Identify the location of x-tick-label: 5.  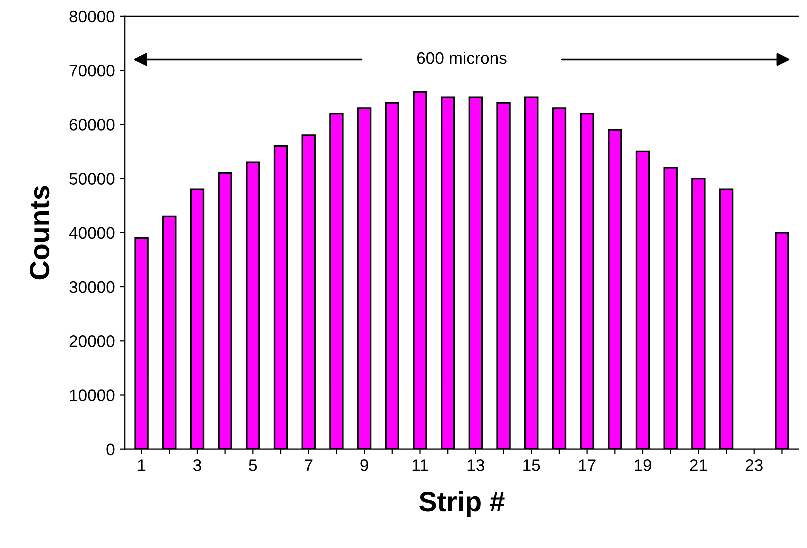
(253, 466).